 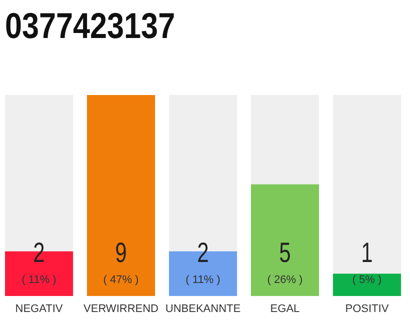 What do you see at coordinates (39, 309) in the screenshot?
I see `x-tick-label: NEGATIV` at bounding box center [39, 309].